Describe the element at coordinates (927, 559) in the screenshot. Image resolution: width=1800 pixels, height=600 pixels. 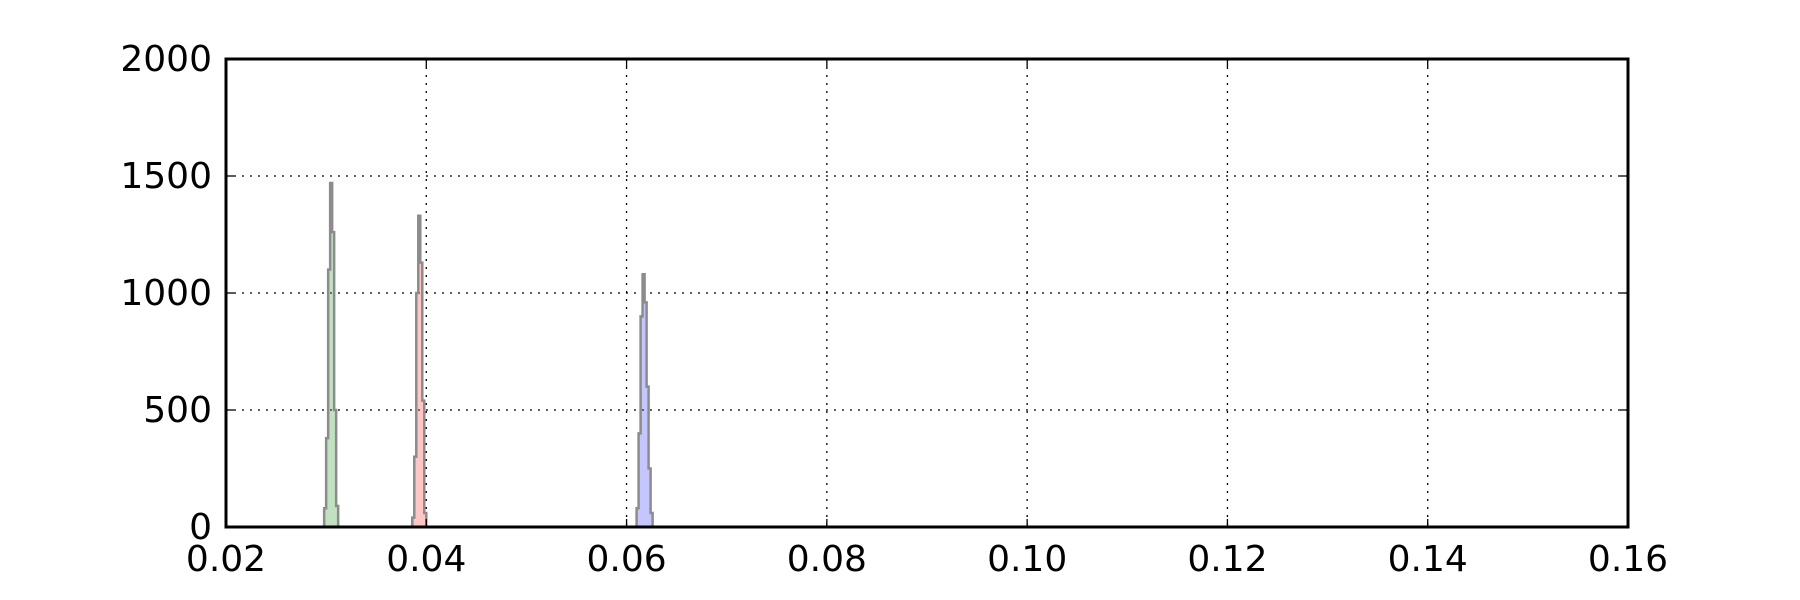
I see `x-axis-tick-labels: 0.02 0.04 0.06 0.08 0.10 0.12 0.14 0.16` at that location.